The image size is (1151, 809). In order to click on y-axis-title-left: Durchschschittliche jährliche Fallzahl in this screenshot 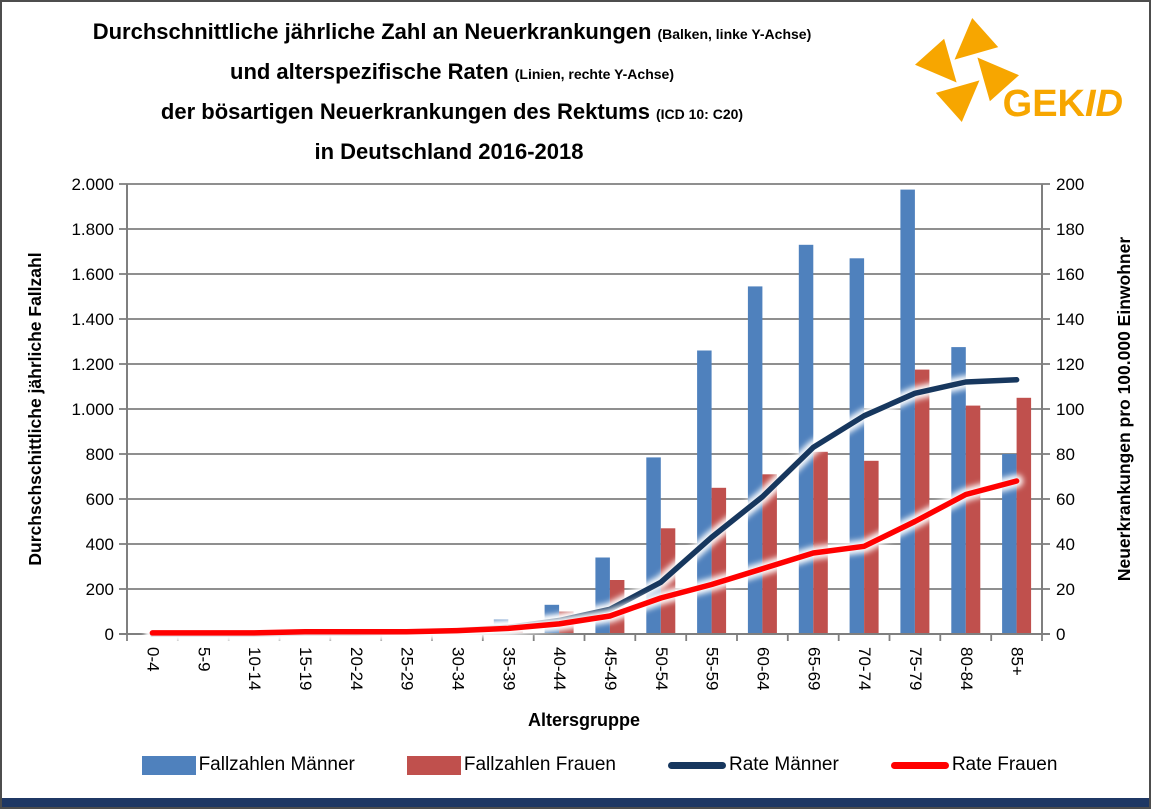, I will do `click(35, 408)`.